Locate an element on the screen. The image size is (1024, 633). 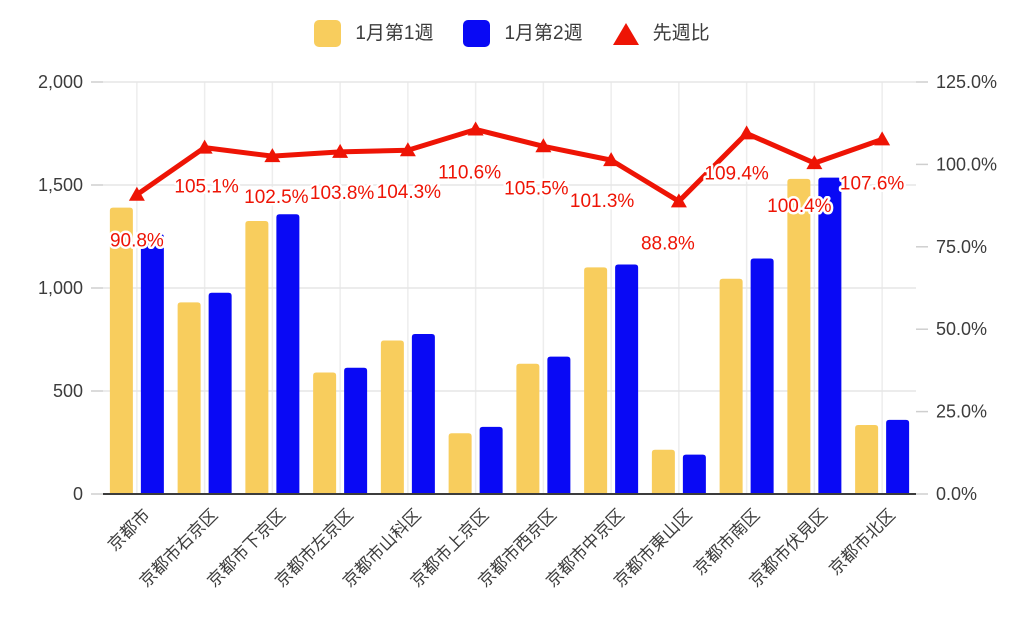
left-axis-tick-label: 2,000 is located at coordinates (60, 82).